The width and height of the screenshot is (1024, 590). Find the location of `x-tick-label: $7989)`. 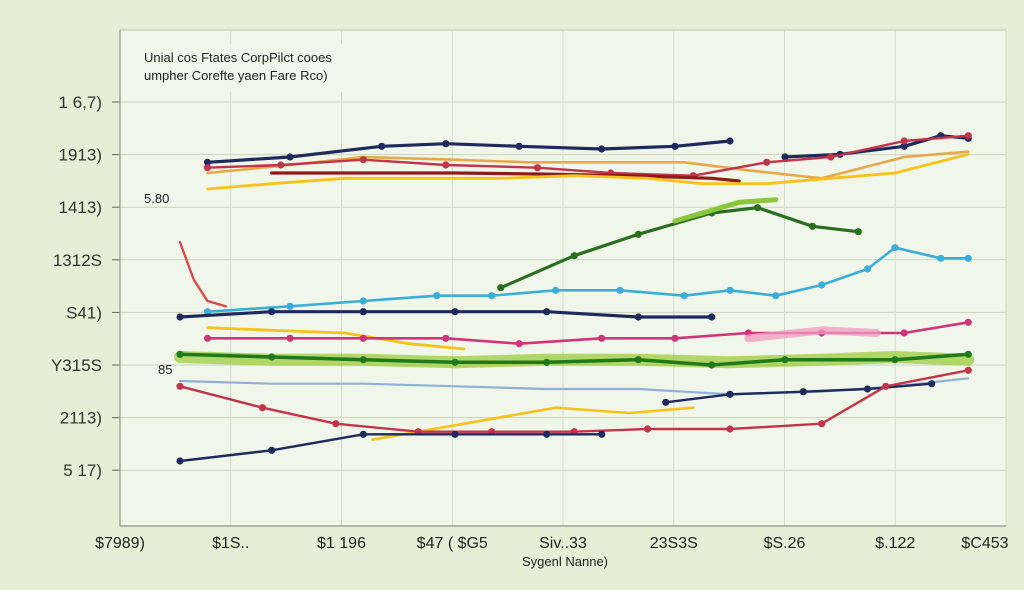

x-tick-label: $7989) is located at coordinates (120, 543).